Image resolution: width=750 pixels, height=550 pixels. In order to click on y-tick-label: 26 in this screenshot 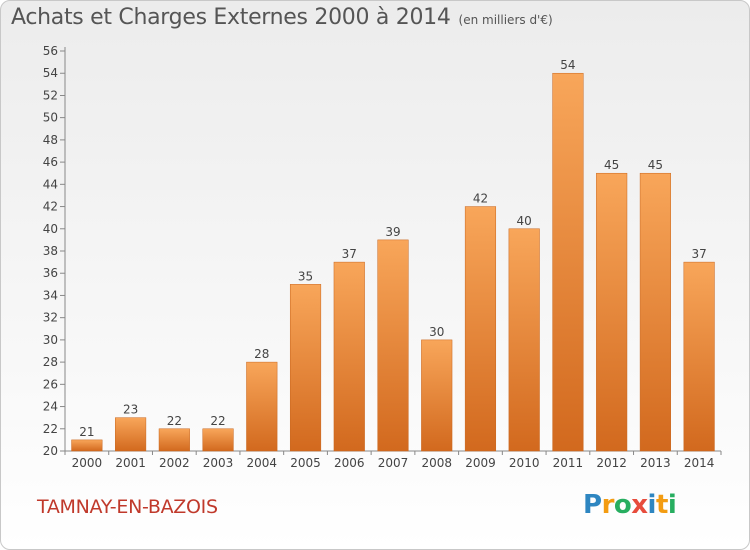, I will do `click(50, 384)`.